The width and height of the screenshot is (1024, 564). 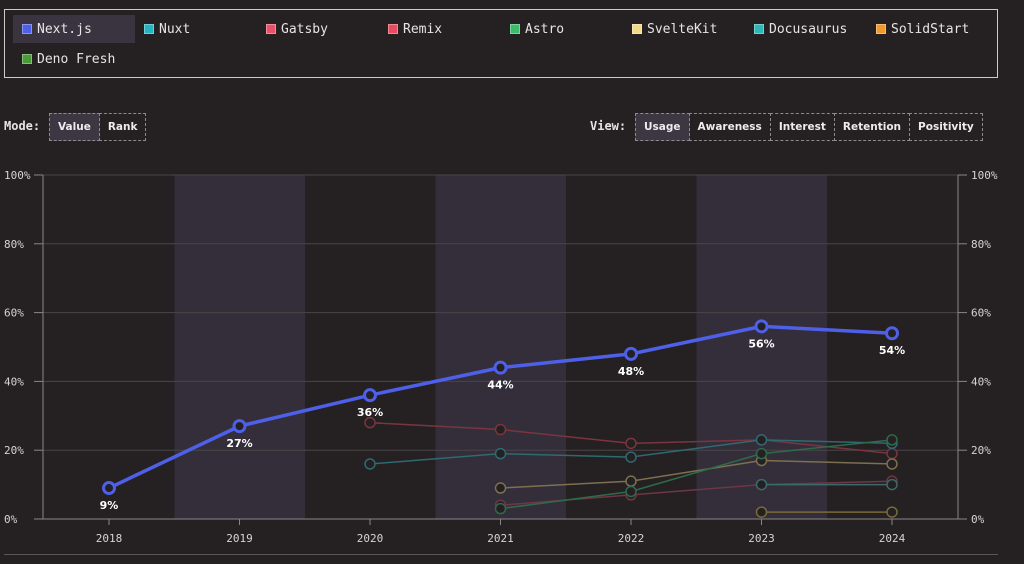 I want to click on legend-item-docusaurus: Docusaurus, so click(x=806, y=29).